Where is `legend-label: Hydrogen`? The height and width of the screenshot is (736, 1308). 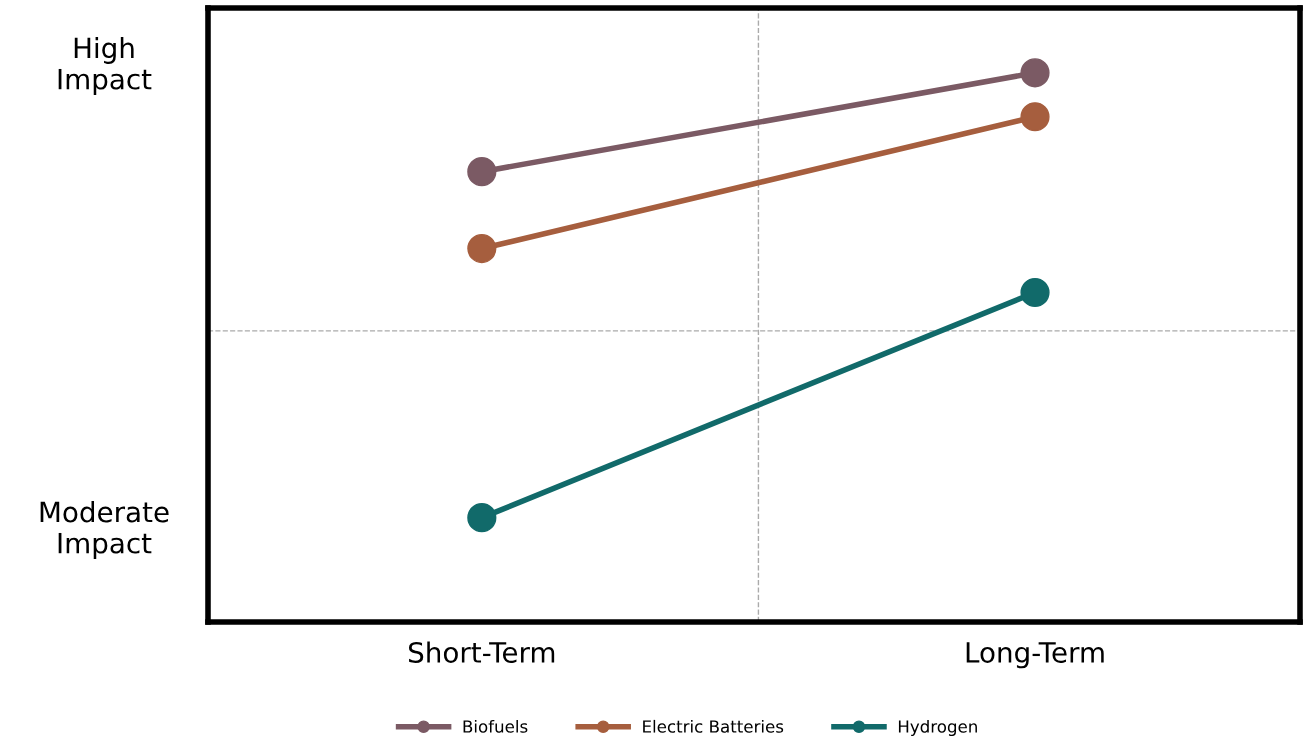
legend-label: Hydrogen is located at coordinates (937, 727).